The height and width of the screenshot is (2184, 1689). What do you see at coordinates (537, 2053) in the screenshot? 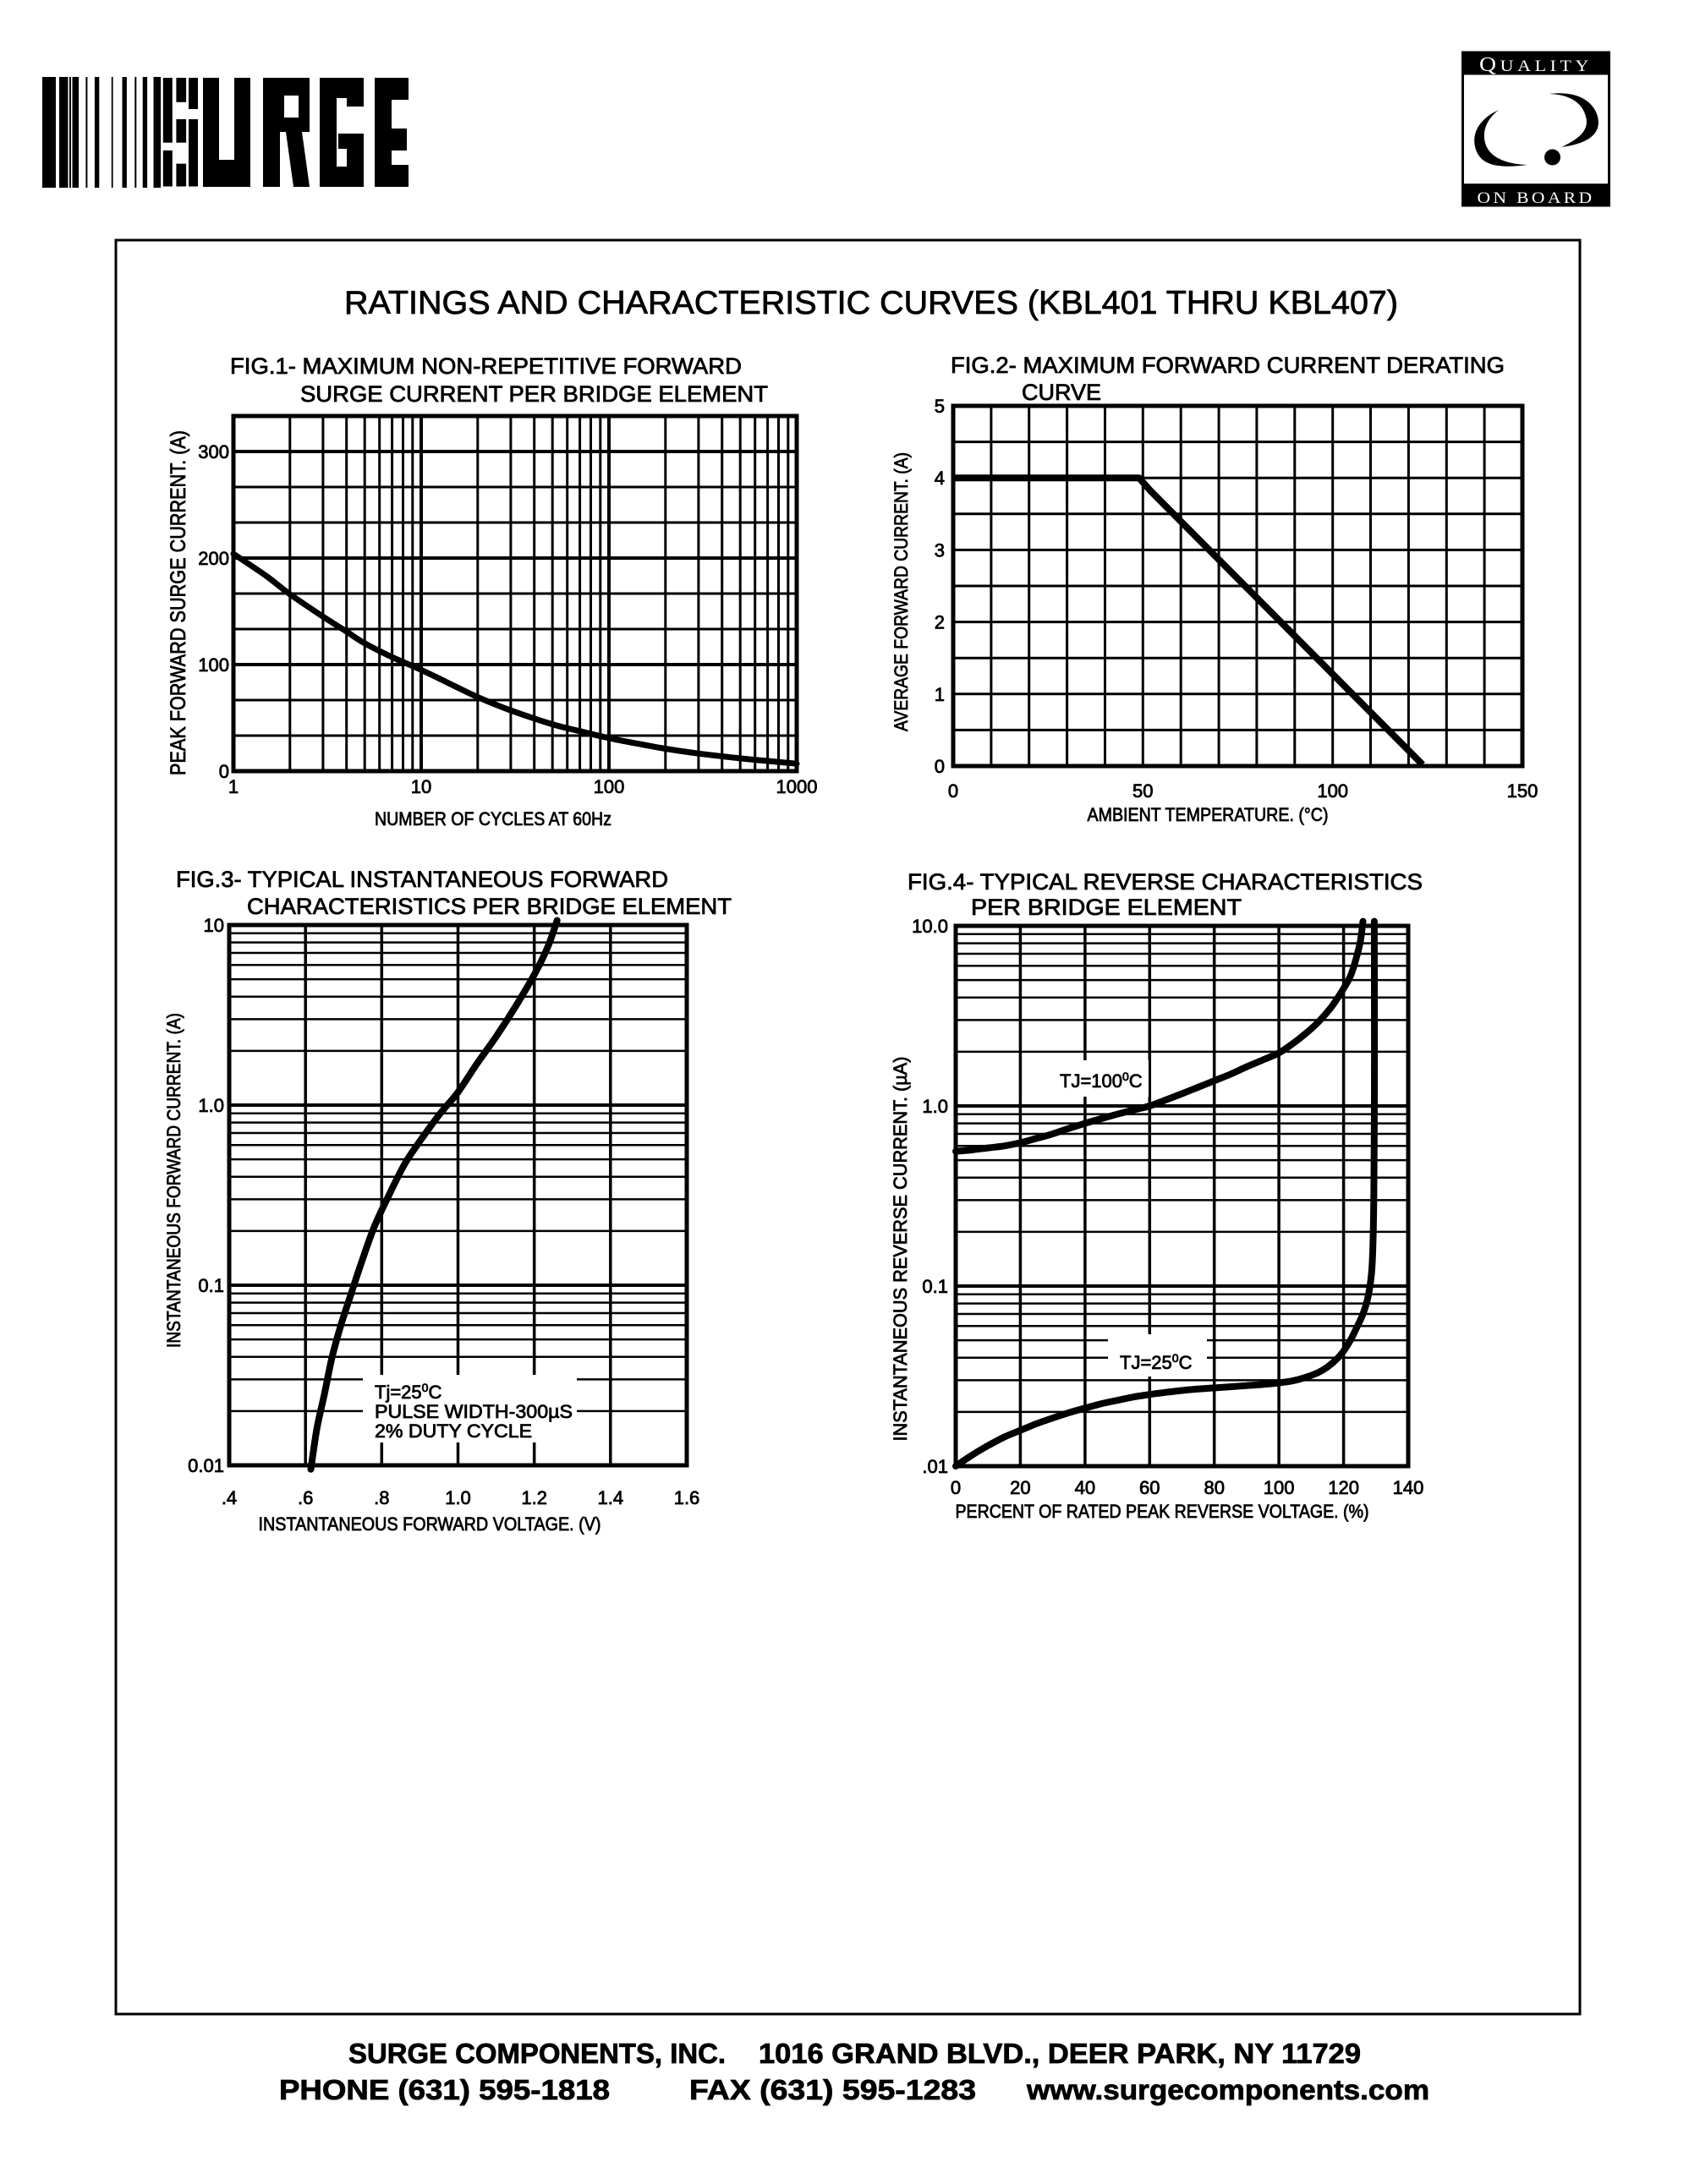
I see `svg-text: SURGE COMPONENTS, INC.` at bounding box center [537, 2053].